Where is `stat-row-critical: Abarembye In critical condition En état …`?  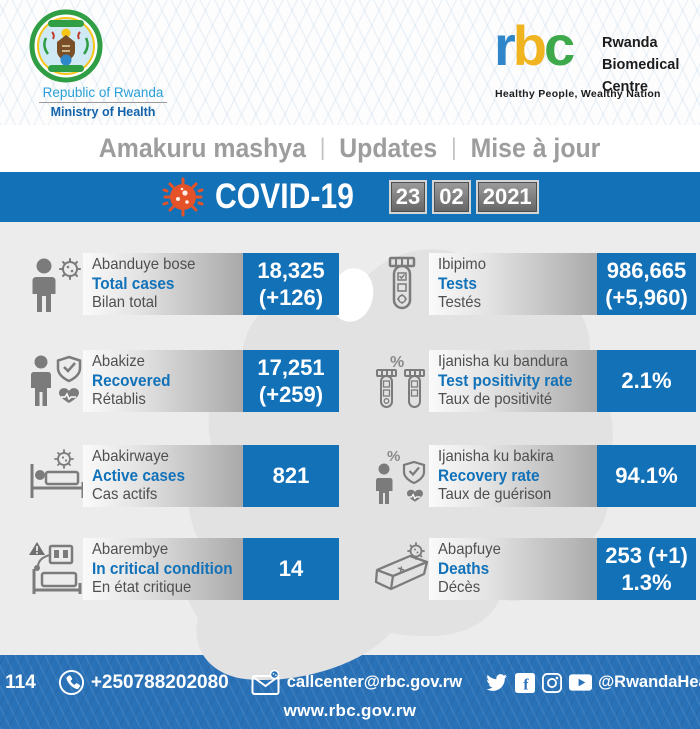
stat-row-critical: Abarembye In critical condition En état … is located at coordinates (193, 569).